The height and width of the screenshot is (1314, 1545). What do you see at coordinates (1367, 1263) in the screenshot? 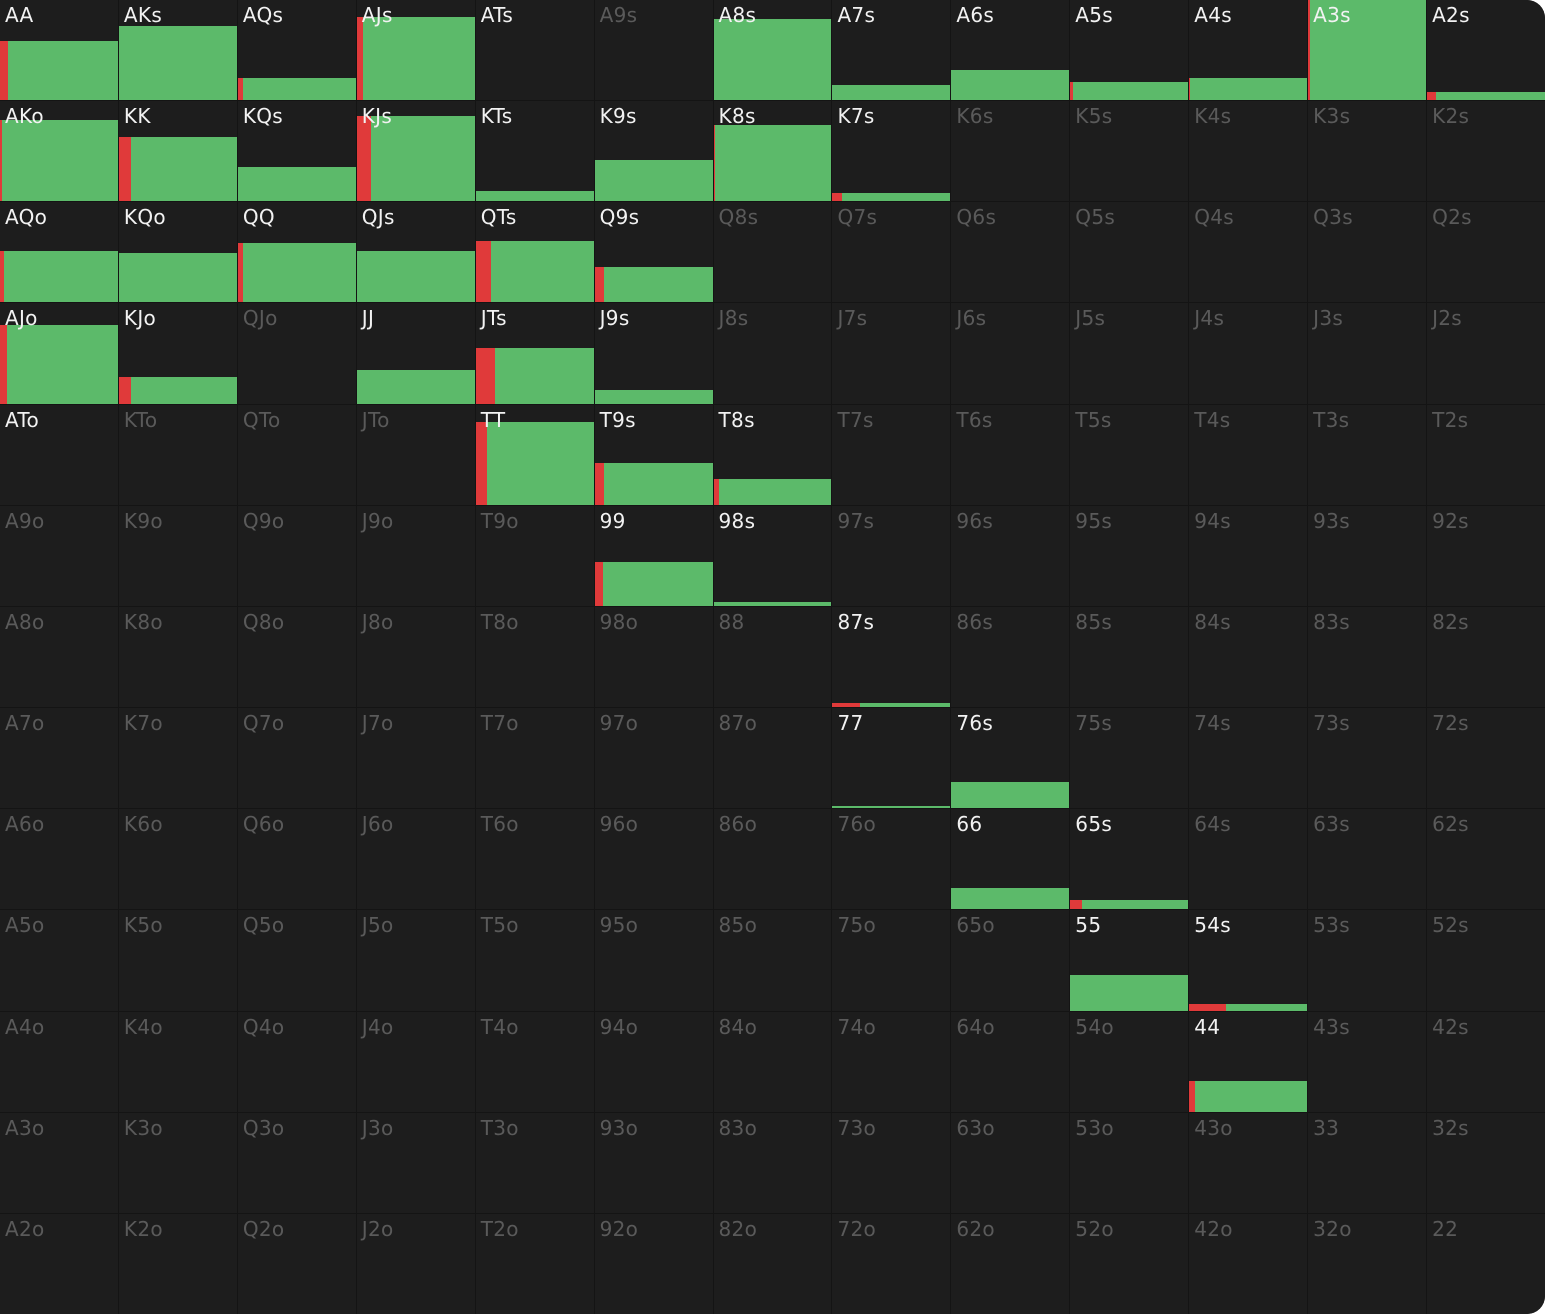
I see `hand-cell: 32o` at bounding box center [1367, 1263].